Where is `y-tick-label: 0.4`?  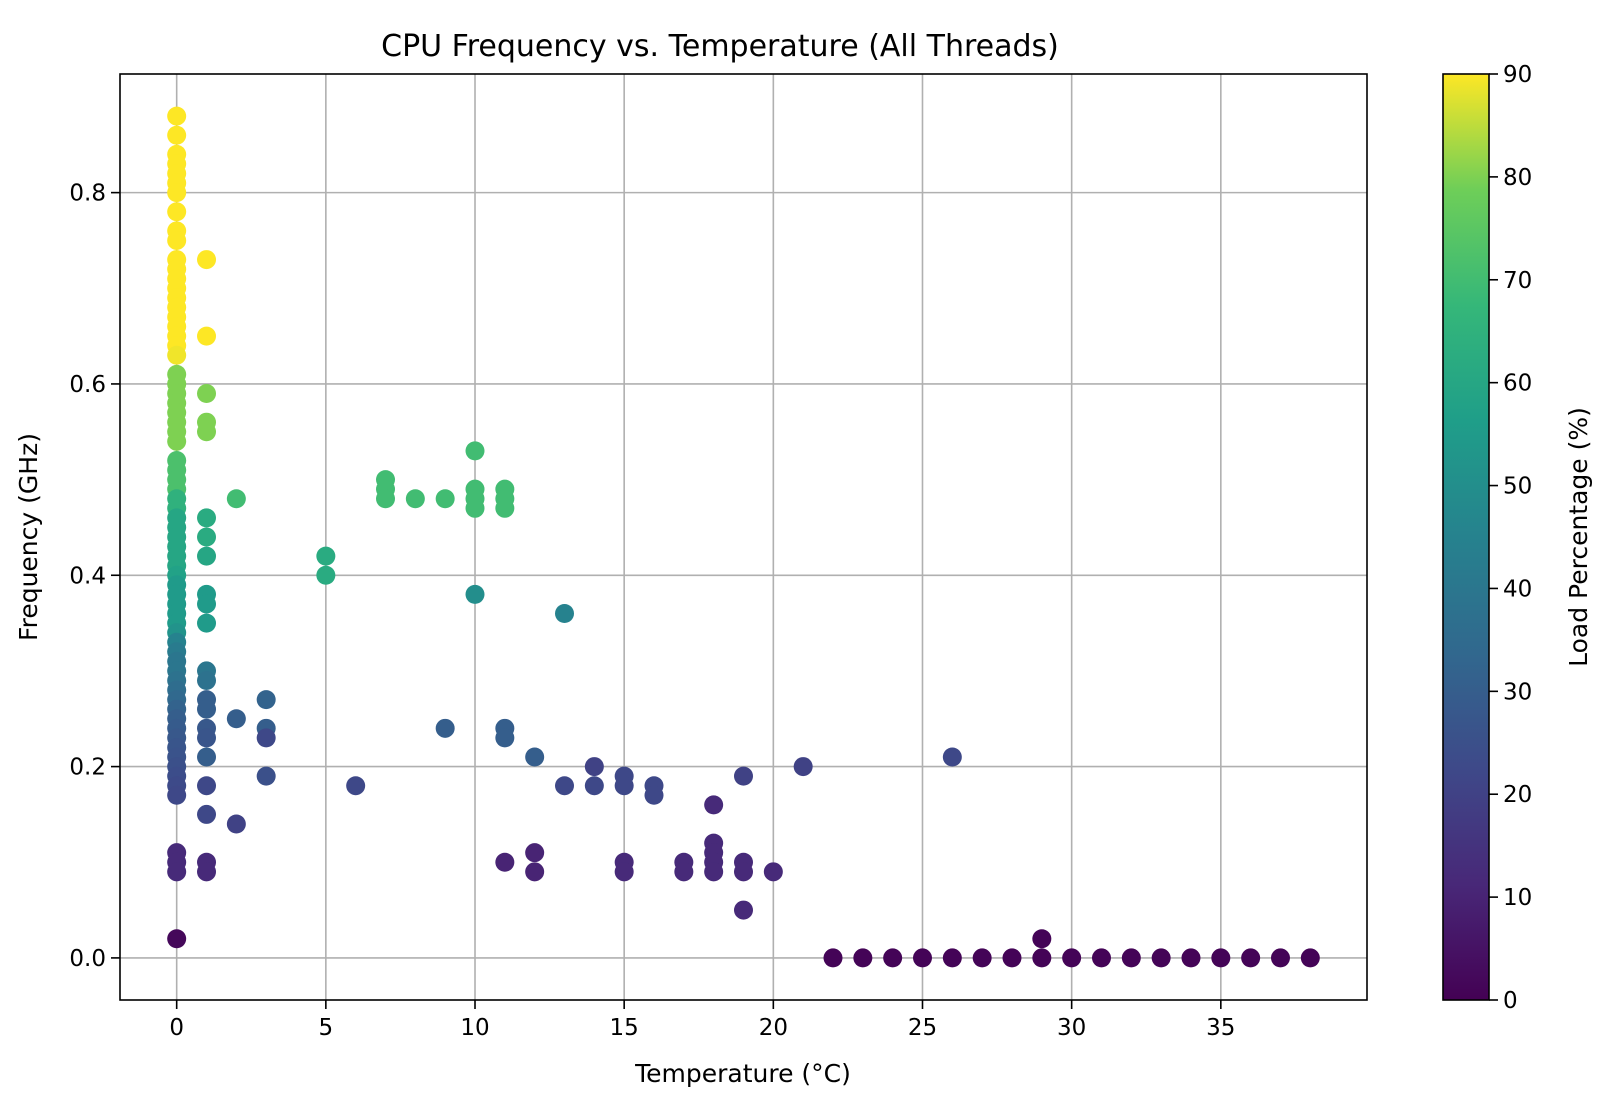 y-tick-label: 0.4 is located at coordinates (87, 576).